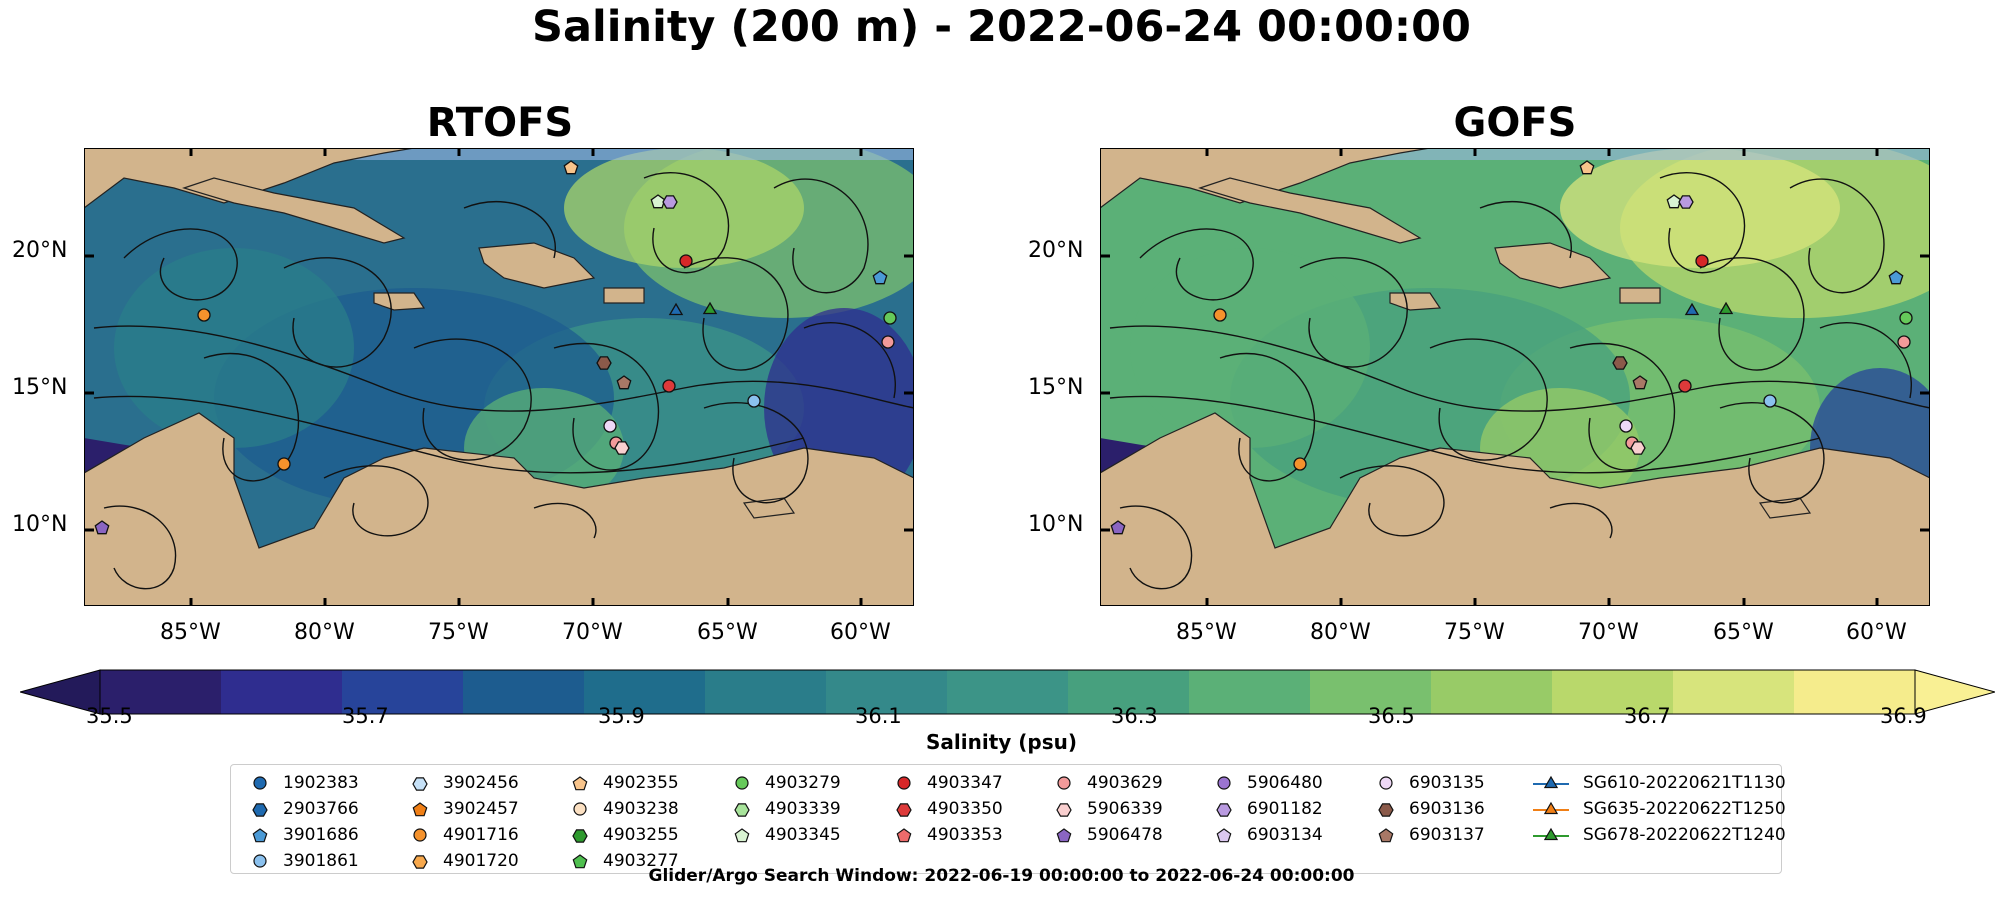  I want to click on legend-label: 5906480, so click(1285, 783).